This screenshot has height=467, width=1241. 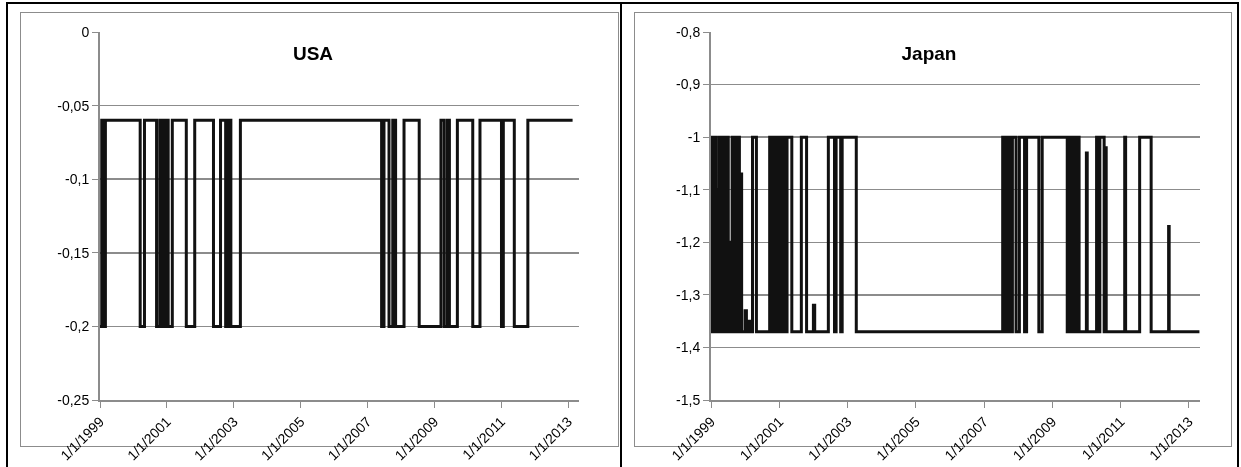 What do you see at coordinates (73, 399) in the screenshot?
I see `y-tick-label: -0,25` at bounding box center [73, 399].